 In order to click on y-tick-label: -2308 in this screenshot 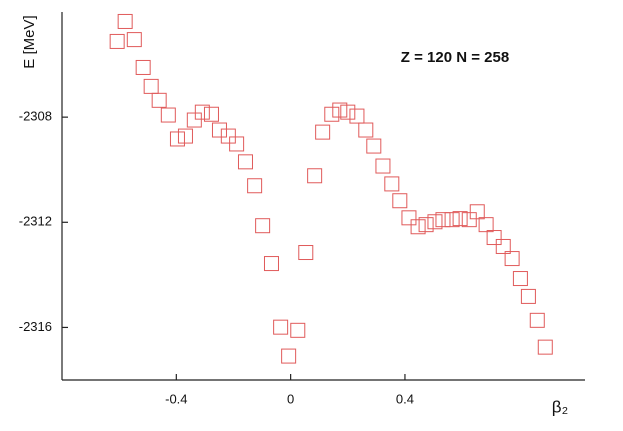, I will do `click(35, 116)`.